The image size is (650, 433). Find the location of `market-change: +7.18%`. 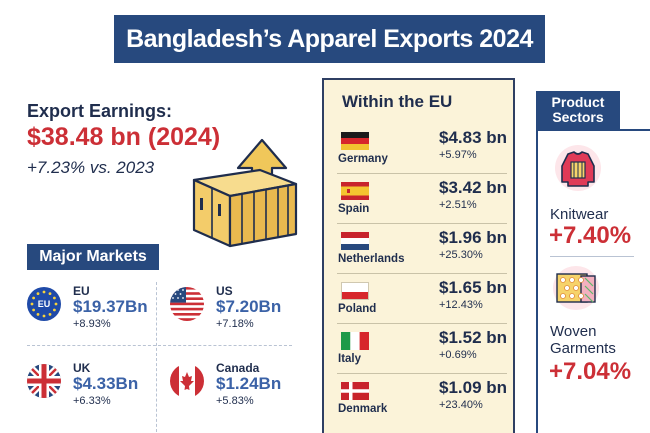

market-change: +7.18% is located at coordinates (235, 324).